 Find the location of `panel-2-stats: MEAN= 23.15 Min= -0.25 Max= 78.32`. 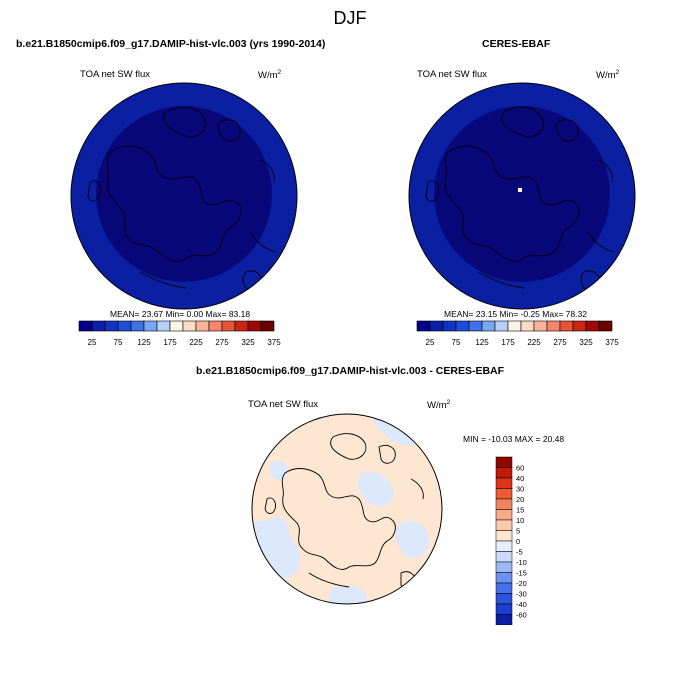

panel-2-stats: MEAN= 23.15 Min= -0.25 Max= 78.32 is located at coordinates (515, 314).